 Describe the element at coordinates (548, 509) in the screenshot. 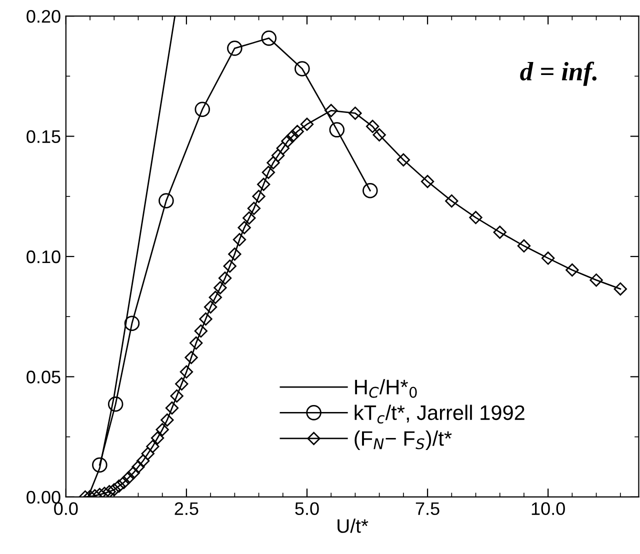

I see `x-tick-label: 10.0` at that location.